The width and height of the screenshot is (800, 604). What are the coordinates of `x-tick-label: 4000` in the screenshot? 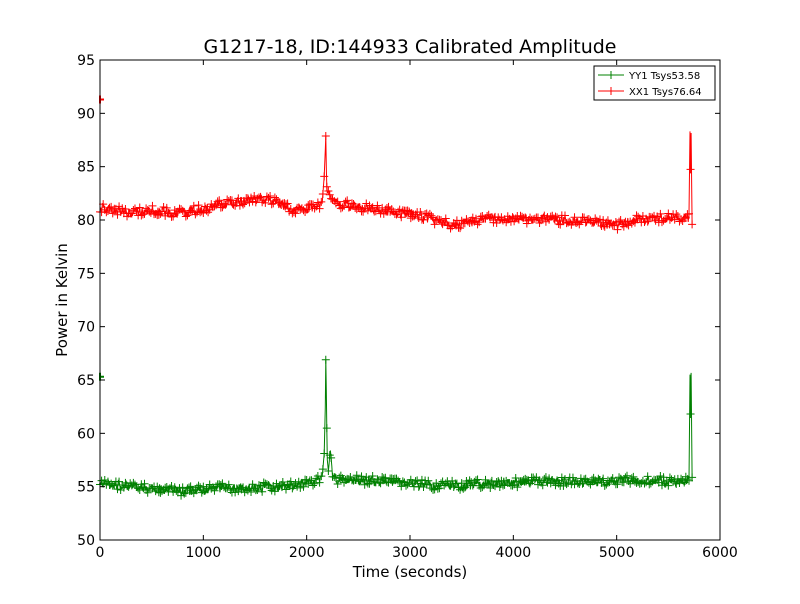 It's located at (514, 553).